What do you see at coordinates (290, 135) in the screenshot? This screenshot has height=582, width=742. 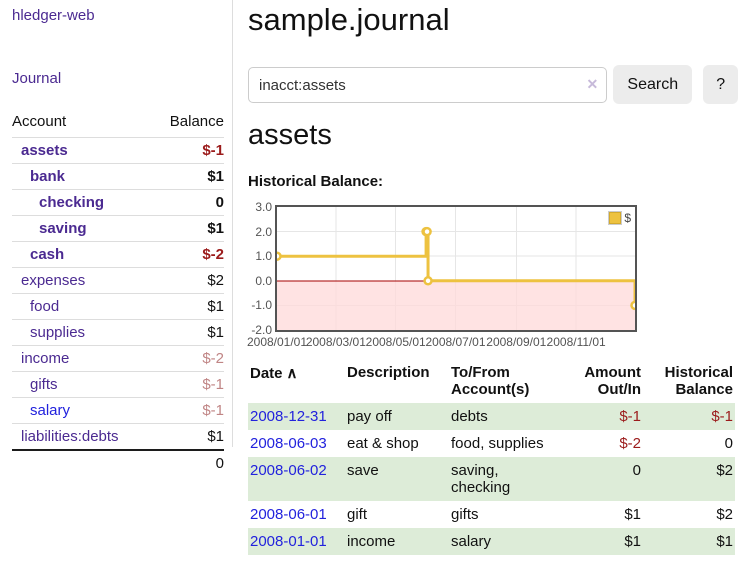 I see `account-heading: assets` at bounding box center [290, 135].